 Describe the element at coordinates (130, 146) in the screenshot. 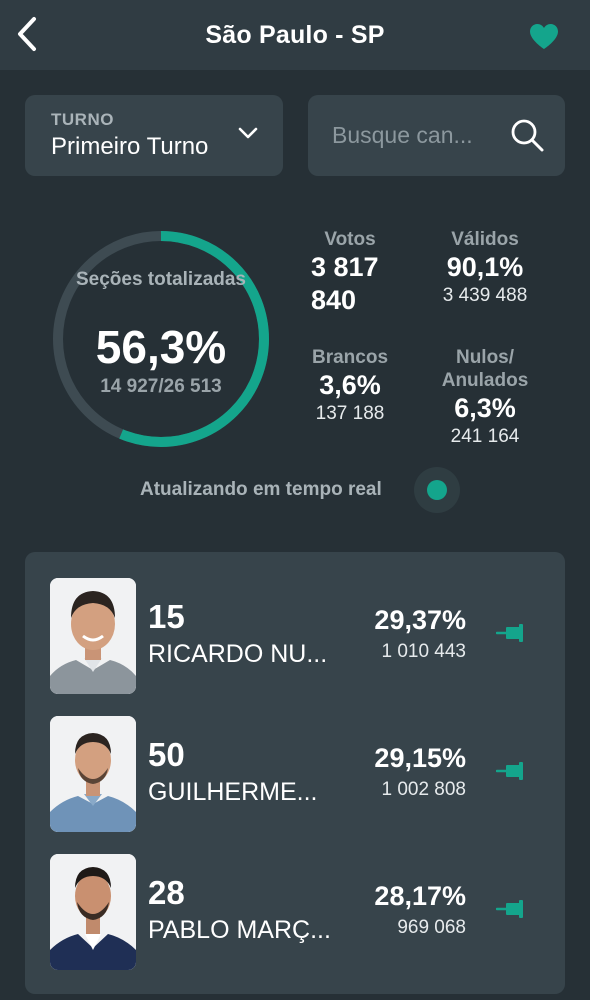

I see `turno-selected-value: Primeiro Turno` at that location.